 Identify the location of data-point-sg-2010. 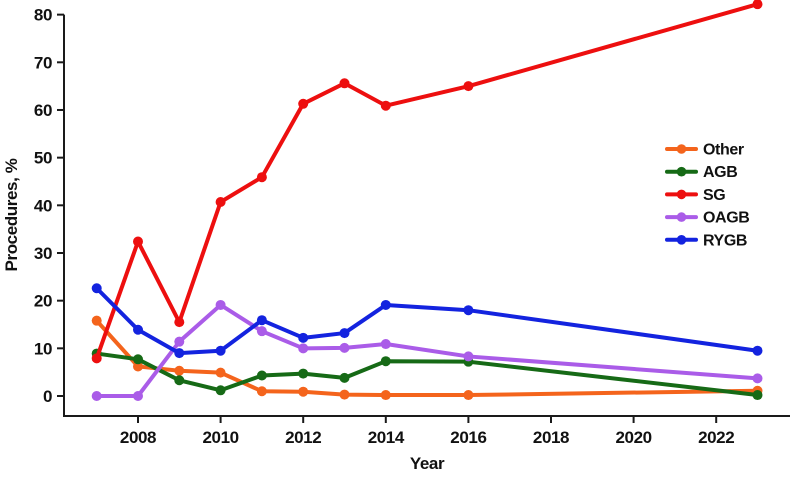
(220, 201).